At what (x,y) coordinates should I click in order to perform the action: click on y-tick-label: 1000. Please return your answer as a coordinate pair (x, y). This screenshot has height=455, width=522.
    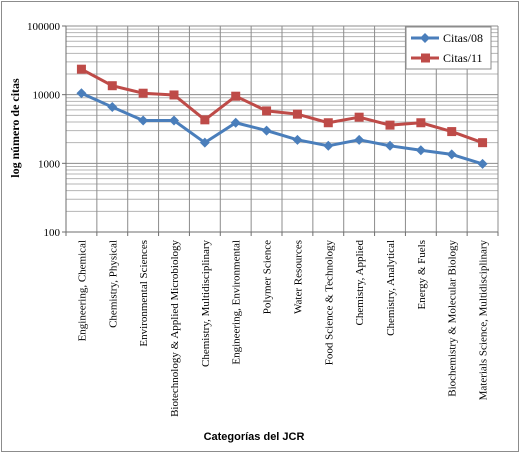
    Looking at the image, I should click on (49, 164).